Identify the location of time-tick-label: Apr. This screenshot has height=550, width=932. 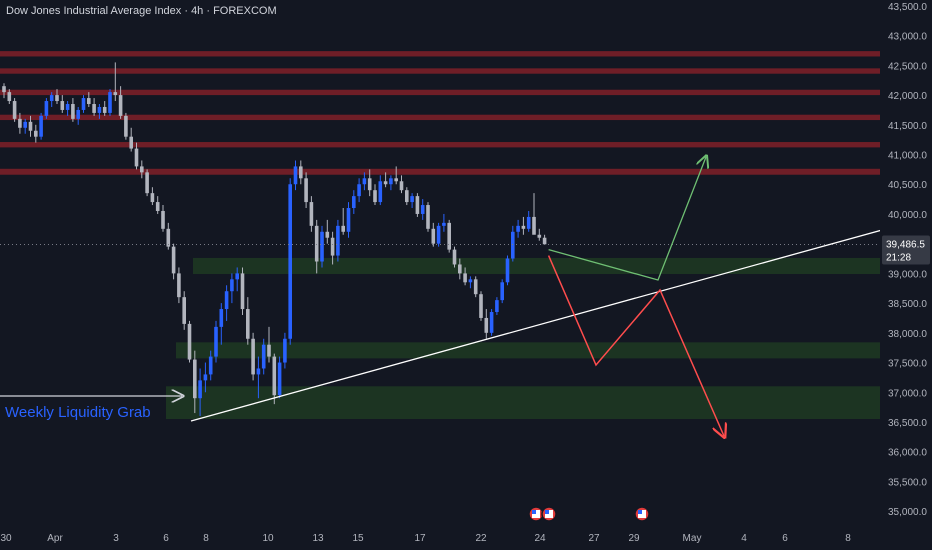
(55, 538).